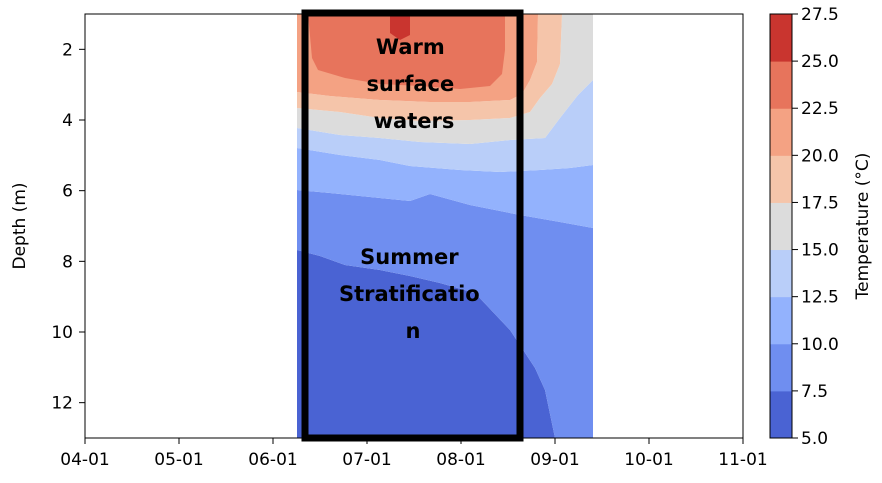  What do you see at coordinates (366, 460) in the screenshot?
I see `x-tick-label: 07-01` at bounding box center [366, 460].